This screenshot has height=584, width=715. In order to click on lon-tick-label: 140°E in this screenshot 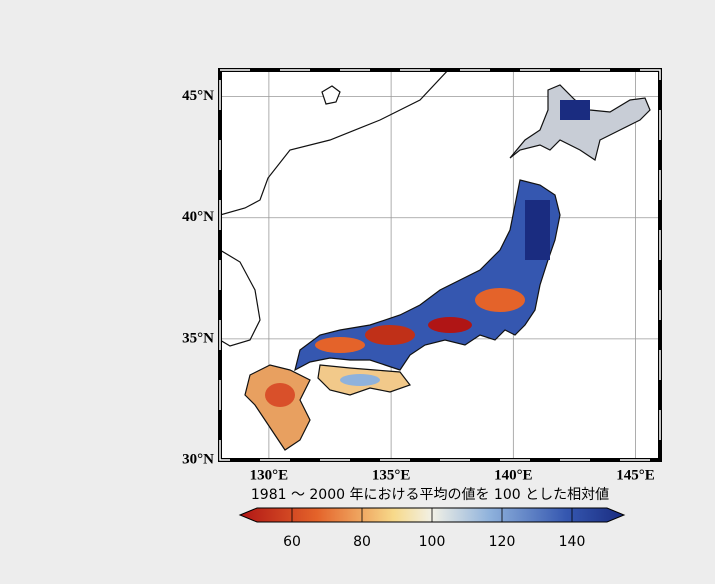, I will do `click(513, 475)`.